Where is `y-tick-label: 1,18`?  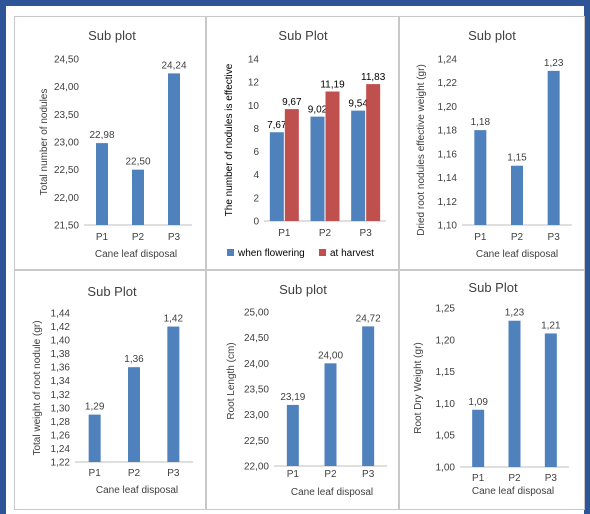 y-tick-label: 1,18 is located at coordinates (448, 131).